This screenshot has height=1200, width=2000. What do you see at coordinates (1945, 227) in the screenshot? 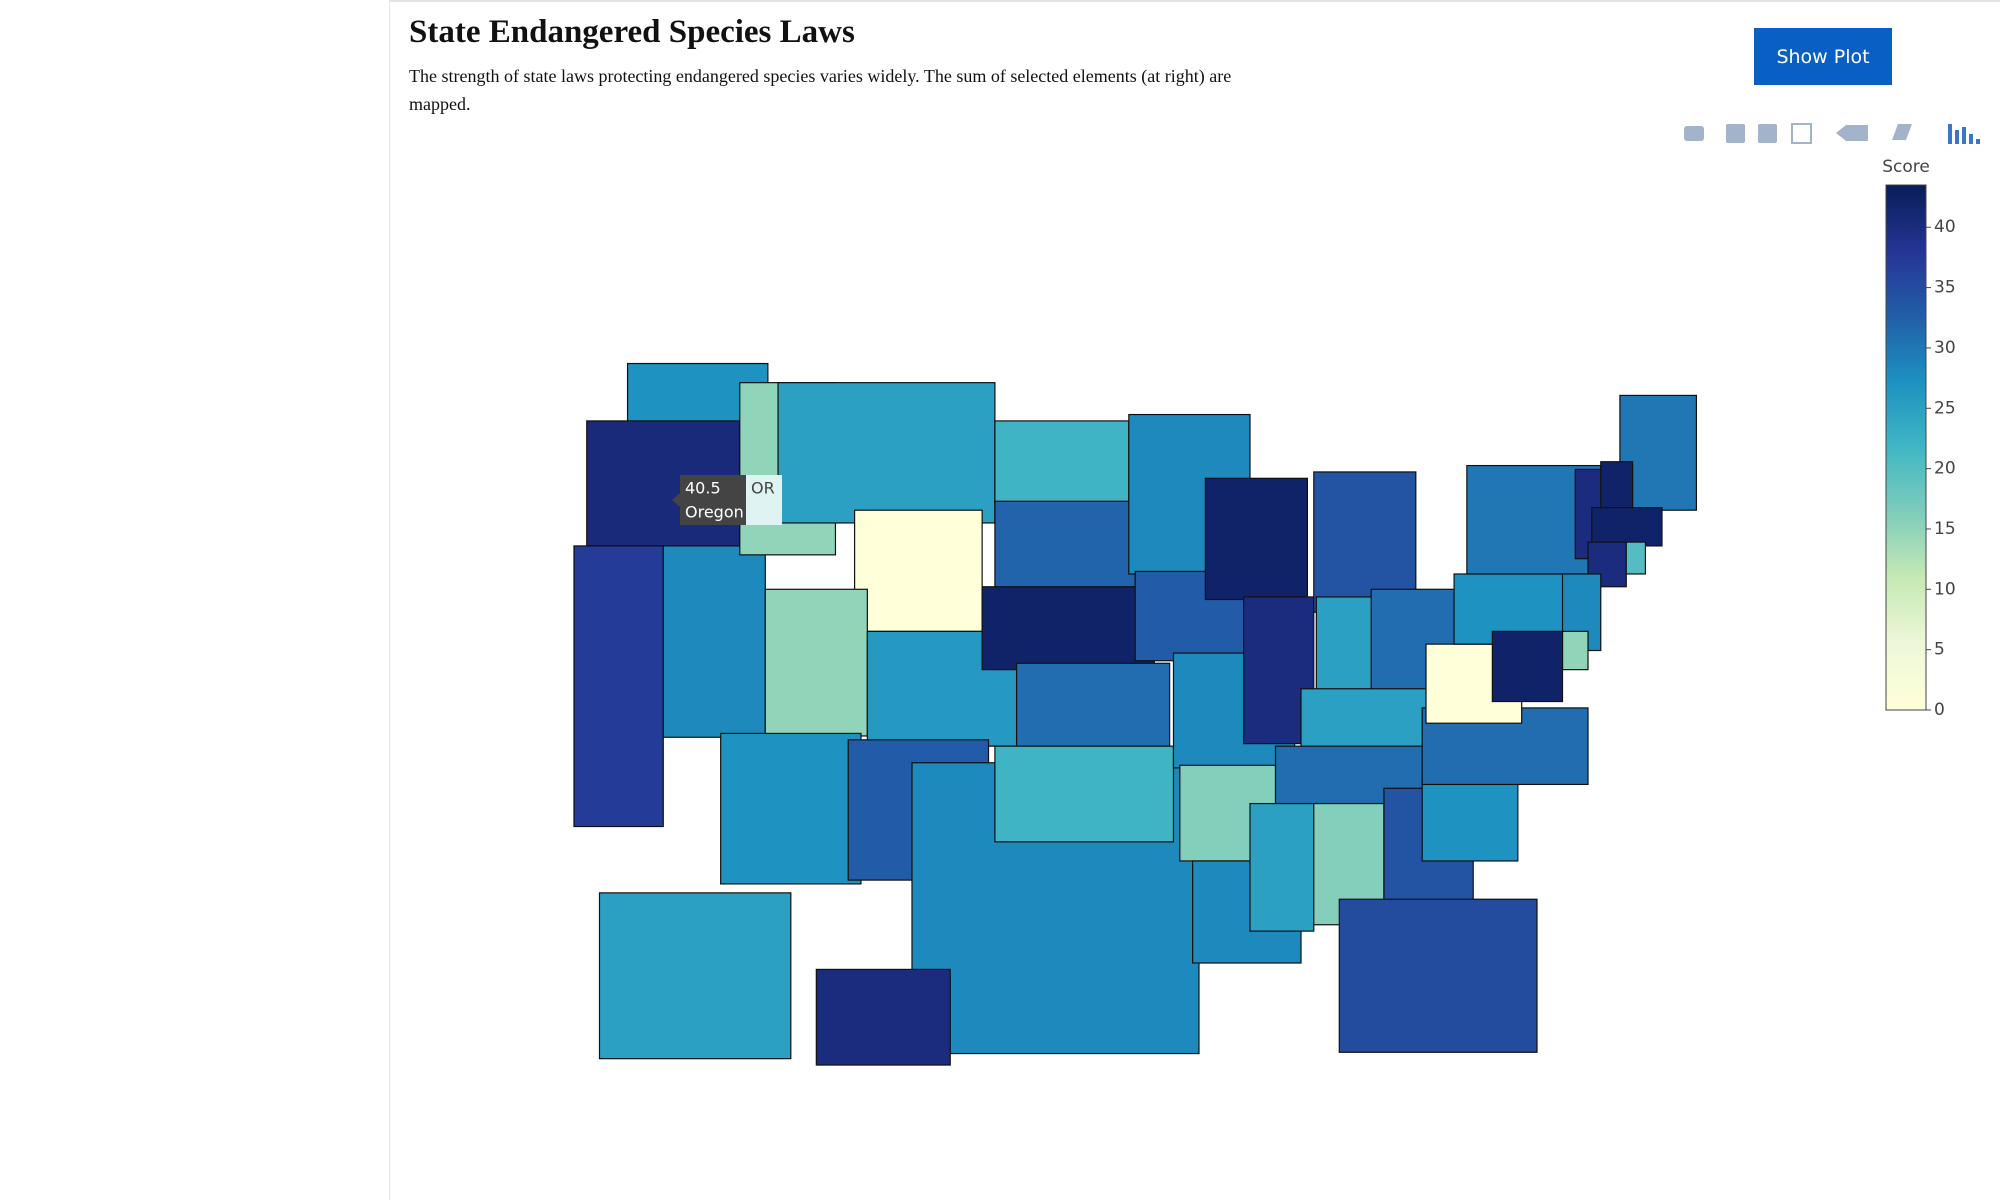
I see `colorbar-tick-label: 40` at bounding box center [1945, 227].